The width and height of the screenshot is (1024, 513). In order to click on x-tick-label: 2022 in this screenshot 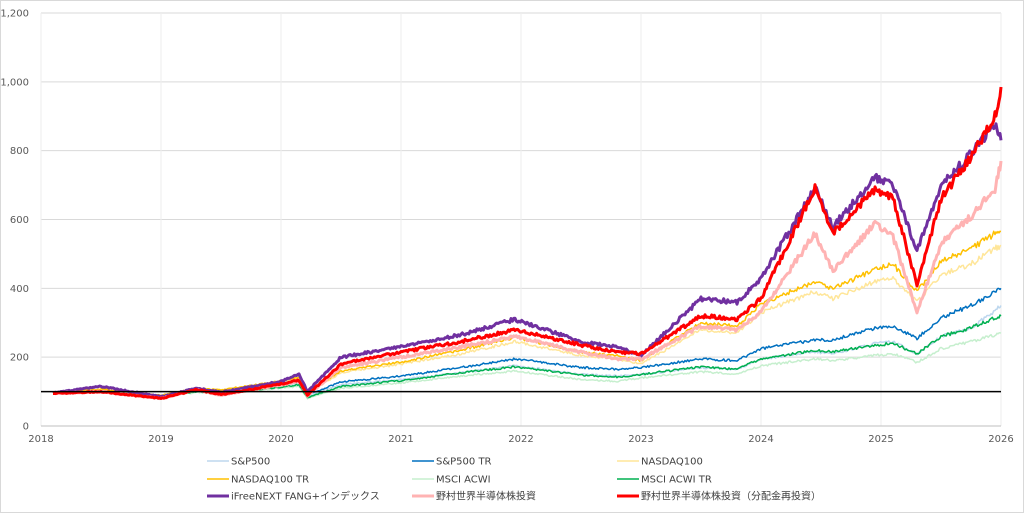, I will do `click(520, 439)`.